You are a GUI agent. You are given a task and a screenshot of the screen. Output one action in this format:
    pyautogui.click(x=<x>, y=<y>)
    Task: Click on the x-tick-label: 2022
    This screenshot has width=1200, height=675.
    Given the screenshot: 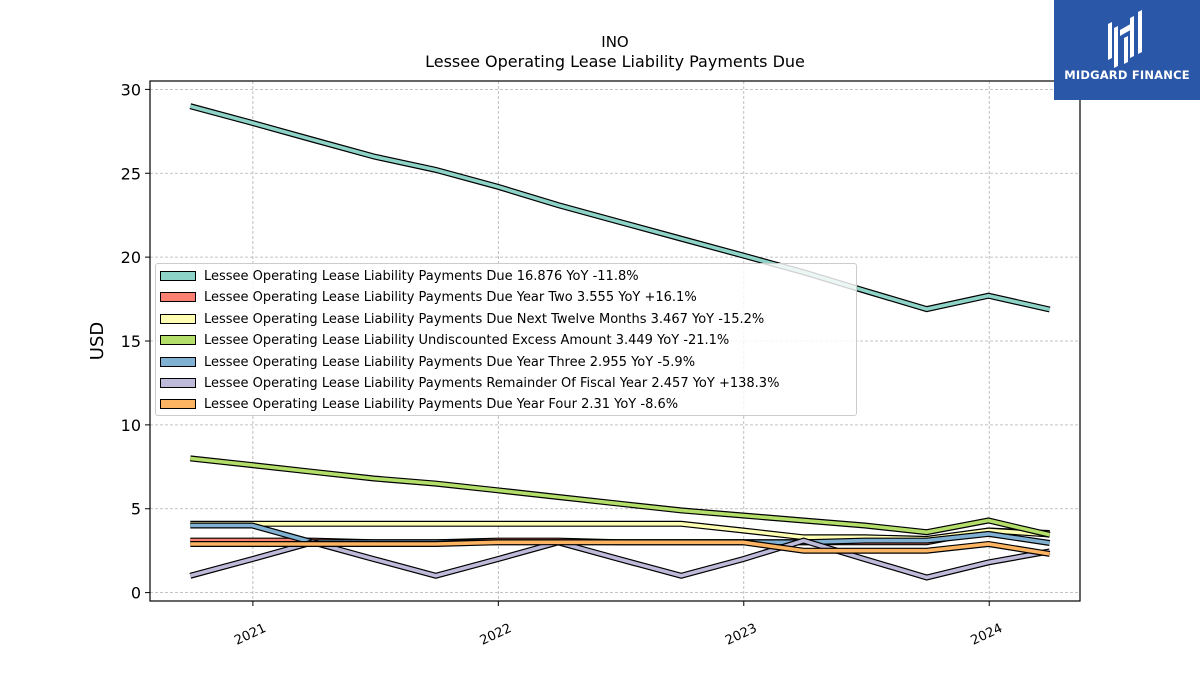 What is the action you would take?
    pyautogui.click(x=496, y=635)
    